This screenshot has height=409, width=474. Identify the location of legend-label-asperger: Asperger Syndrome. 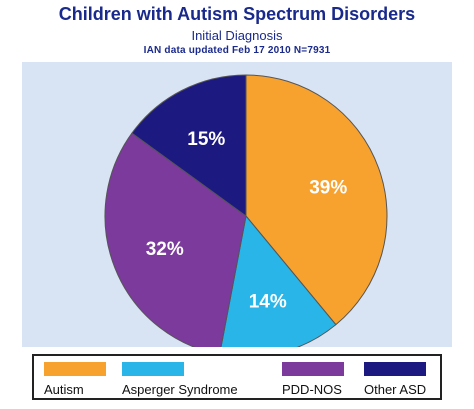
(180, 389).